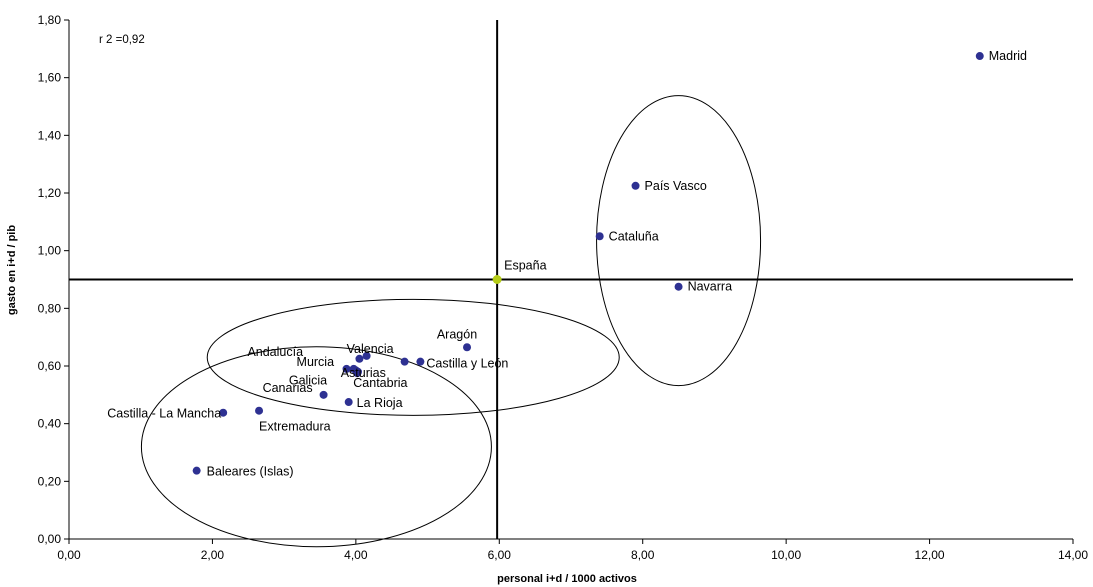 This screenshot has height=587, width=1093. What do you see at coordinates (930, 555) in the screenshot?
I see `x-tick-label: 12,00` at bounding box center [930, 555].